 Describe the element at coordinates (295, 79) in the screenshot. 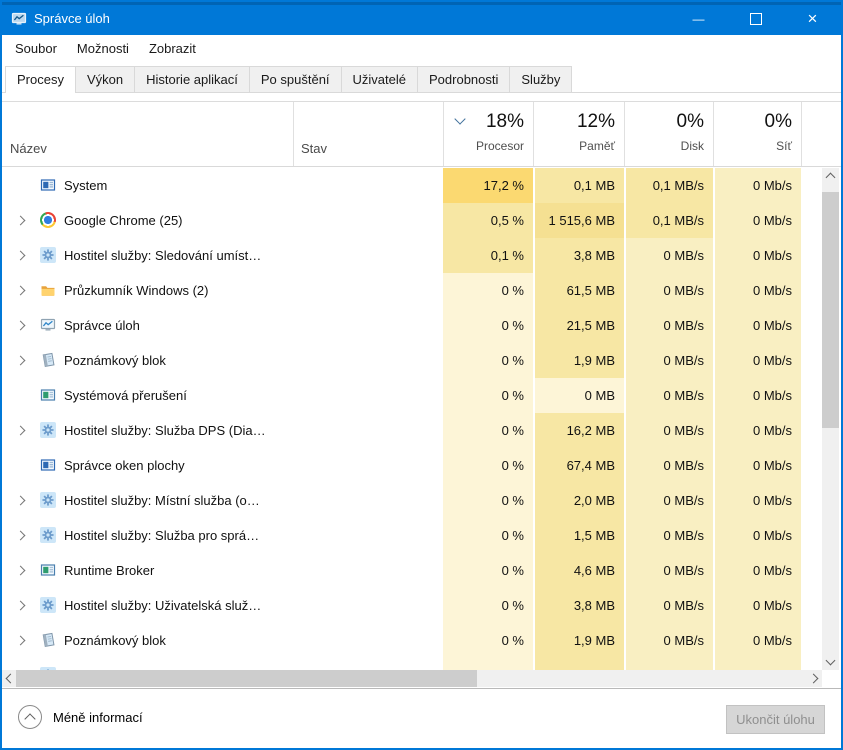

I see `tab-po-spusteni: Po spuštění` at that location.